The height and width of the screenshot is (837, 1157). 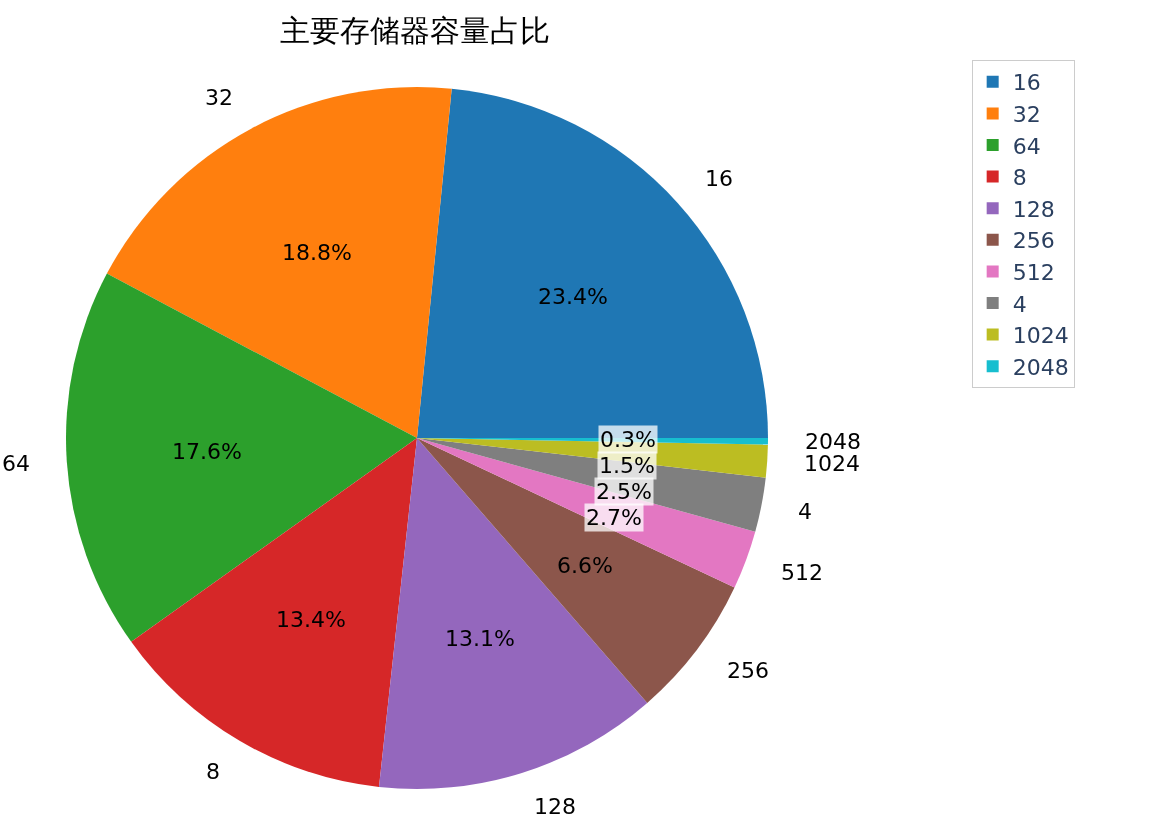 I want to click on data-label: 13.4%, so click(x=311, y=619).